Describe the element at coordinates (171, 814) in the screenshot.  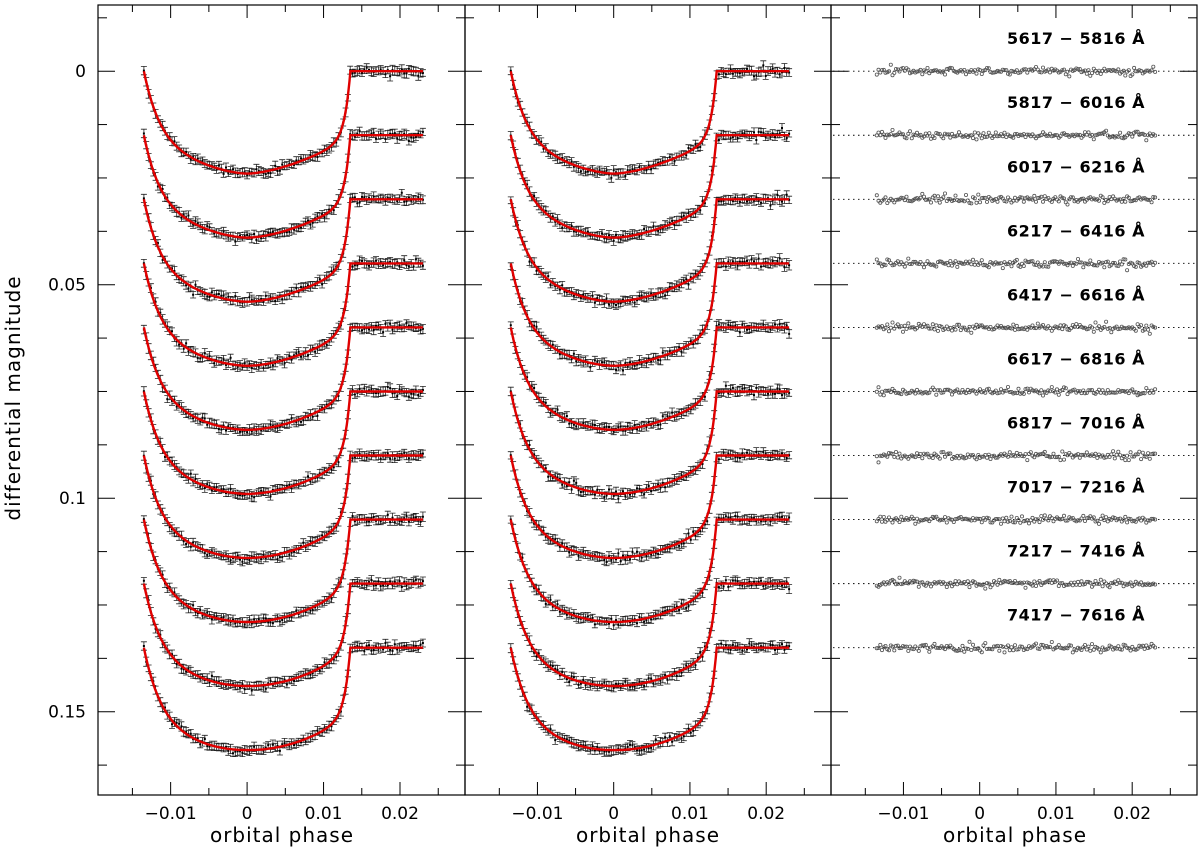
I see `x-tick-label: −0.01` at that location.